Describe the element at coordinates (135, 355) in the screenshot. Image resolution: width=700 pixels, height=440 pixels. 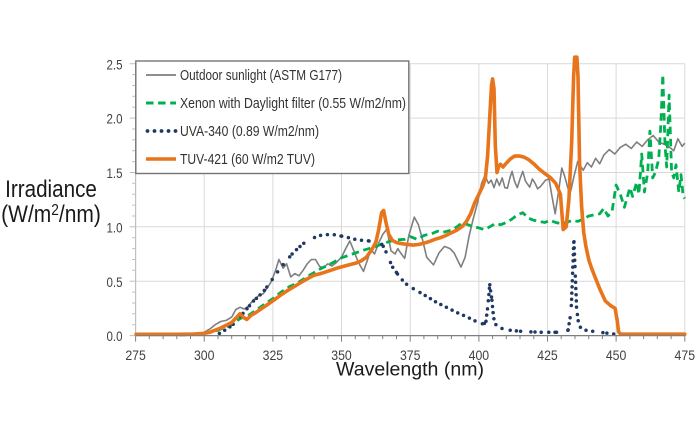
I see `svg-text: 275` at that location.